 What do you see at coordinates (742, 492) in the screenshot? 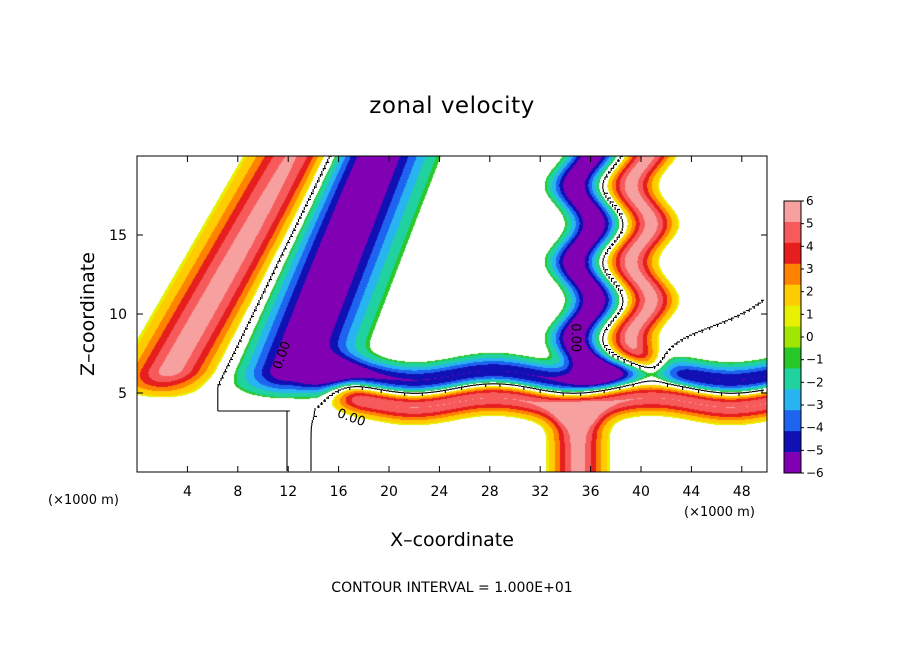
I see `x-tick-label: 48` at bounding box center [742, 492].